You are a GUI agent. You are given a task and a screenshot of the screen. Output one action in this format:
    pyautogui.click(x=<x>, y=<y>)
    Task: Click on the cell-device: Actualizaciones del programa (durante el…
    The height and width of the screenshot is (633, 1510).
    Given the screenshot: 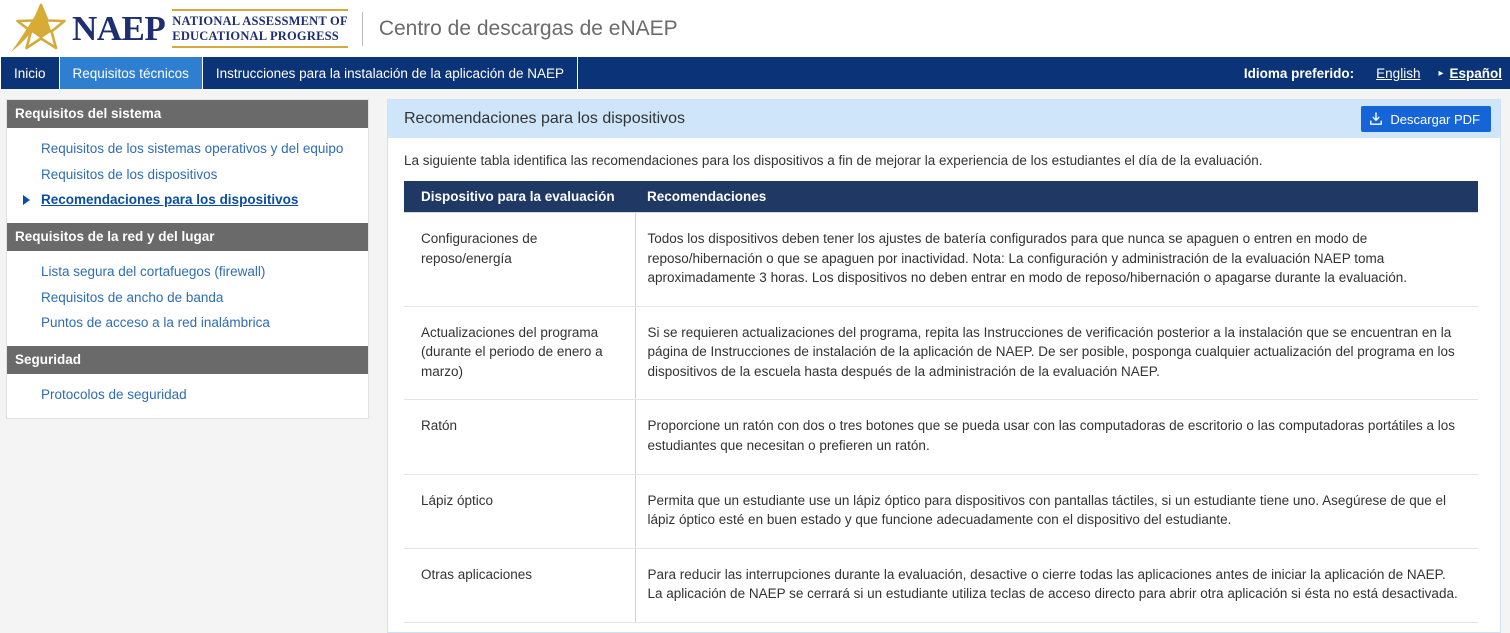 What is the action you would take?
    pyautogui.click(x=520, y=353)
    